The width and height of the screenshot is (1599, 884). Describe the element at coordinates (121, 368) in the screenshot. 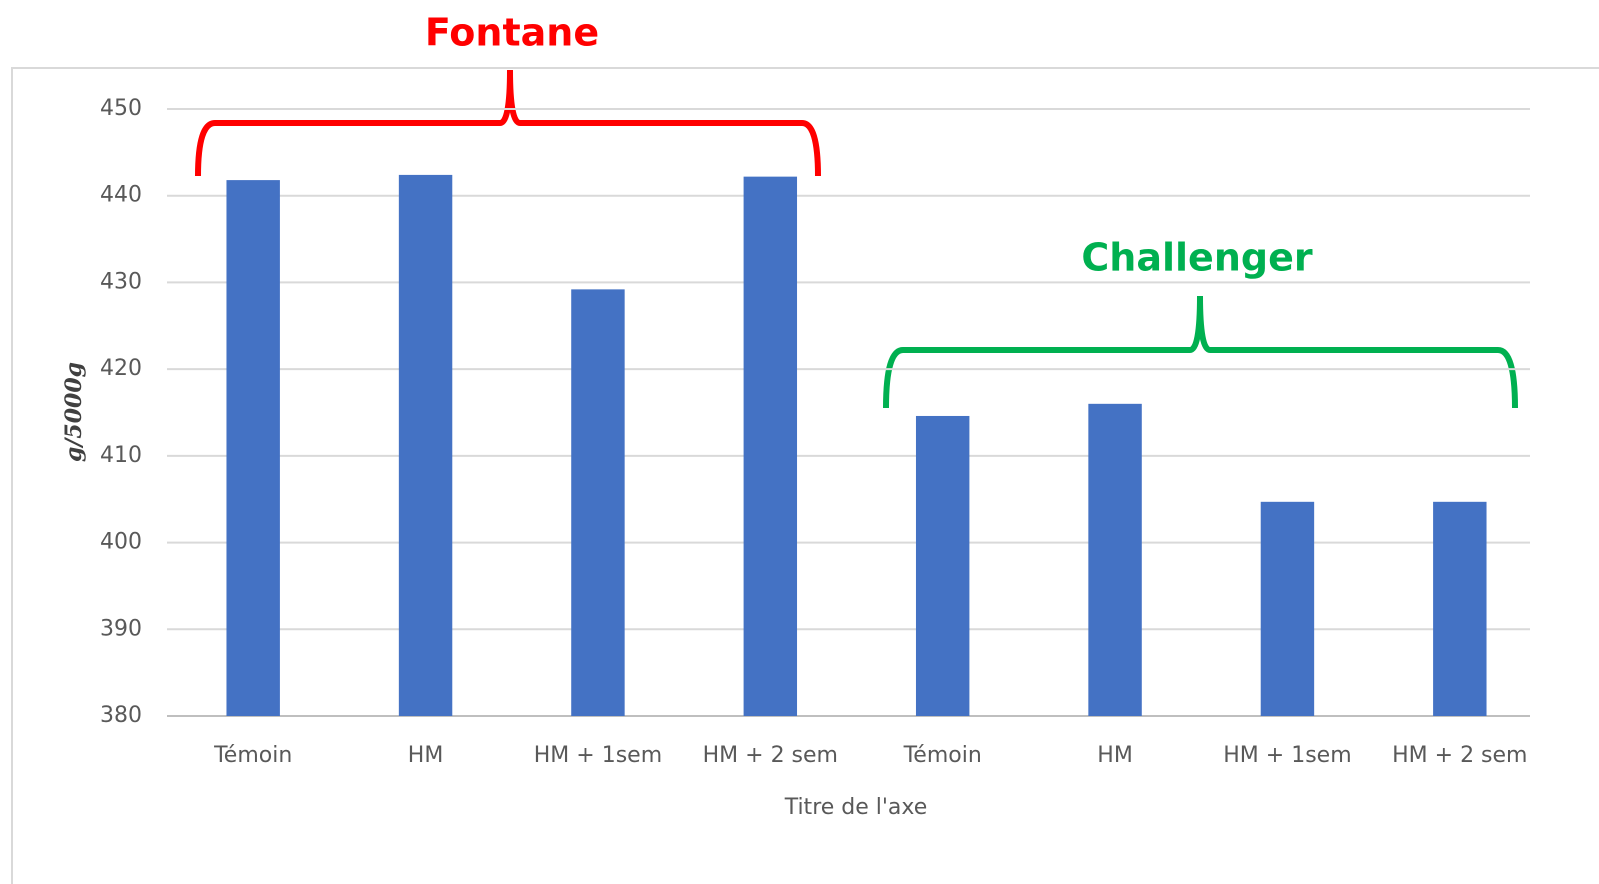

I see `y-tick-label: 420` at that location.